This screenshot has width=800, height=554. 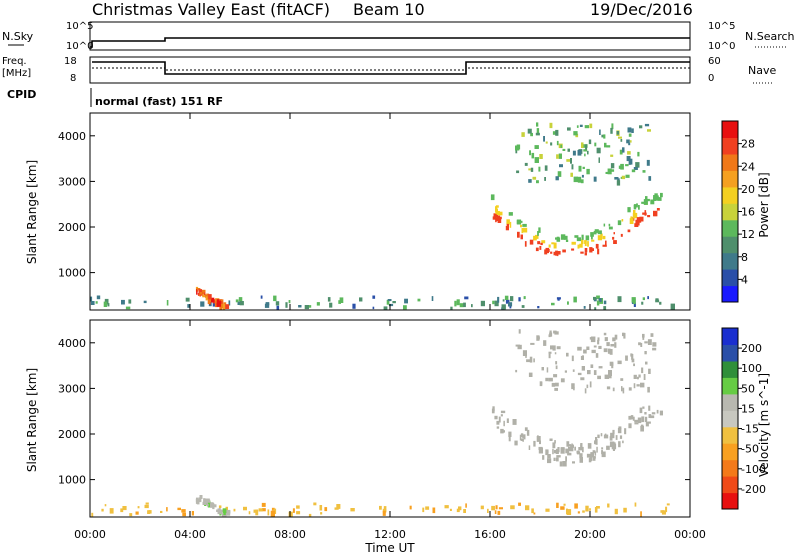 What do you see at coordinates (764, 425) in the screenshot?
I see `velocity-colorbar-label: Velocity [m s^-1]` at bounding box center [764, 425].